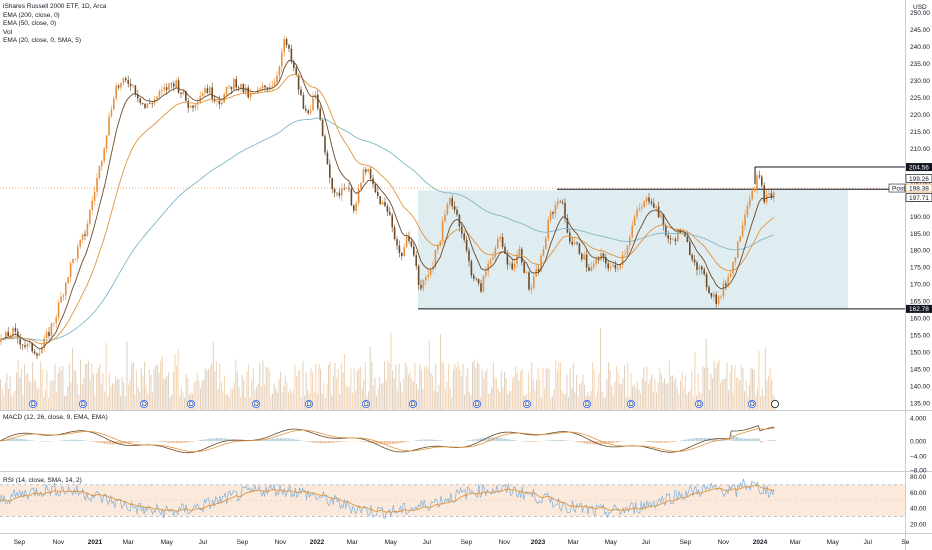 This screenshot has width=932, height=550. What do you see at coordinates (243, 542) in the screenshot?
I see `time-tick-label: Sep` at bounding box center [243, 542].